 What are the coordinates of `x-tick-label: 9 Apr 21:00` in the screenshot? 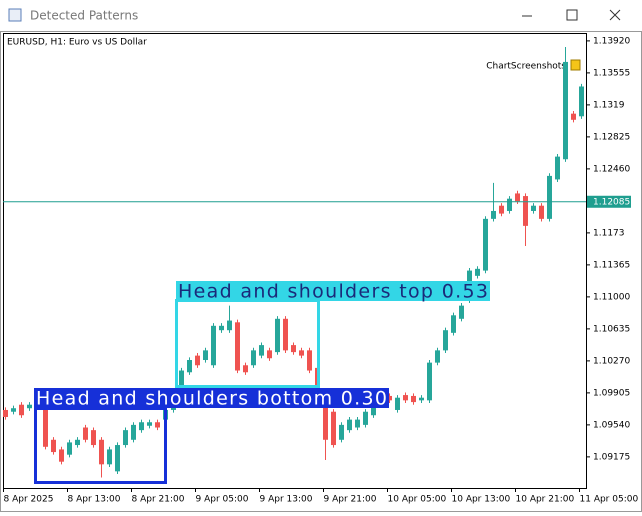 It's located at (350, 500).